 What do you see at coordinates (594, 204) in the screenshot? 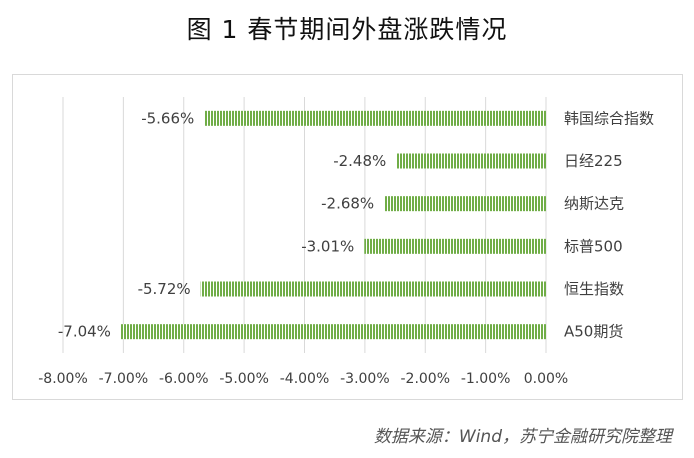
I see `category-label: 纳斯达克` at bounding box center [594, 204].